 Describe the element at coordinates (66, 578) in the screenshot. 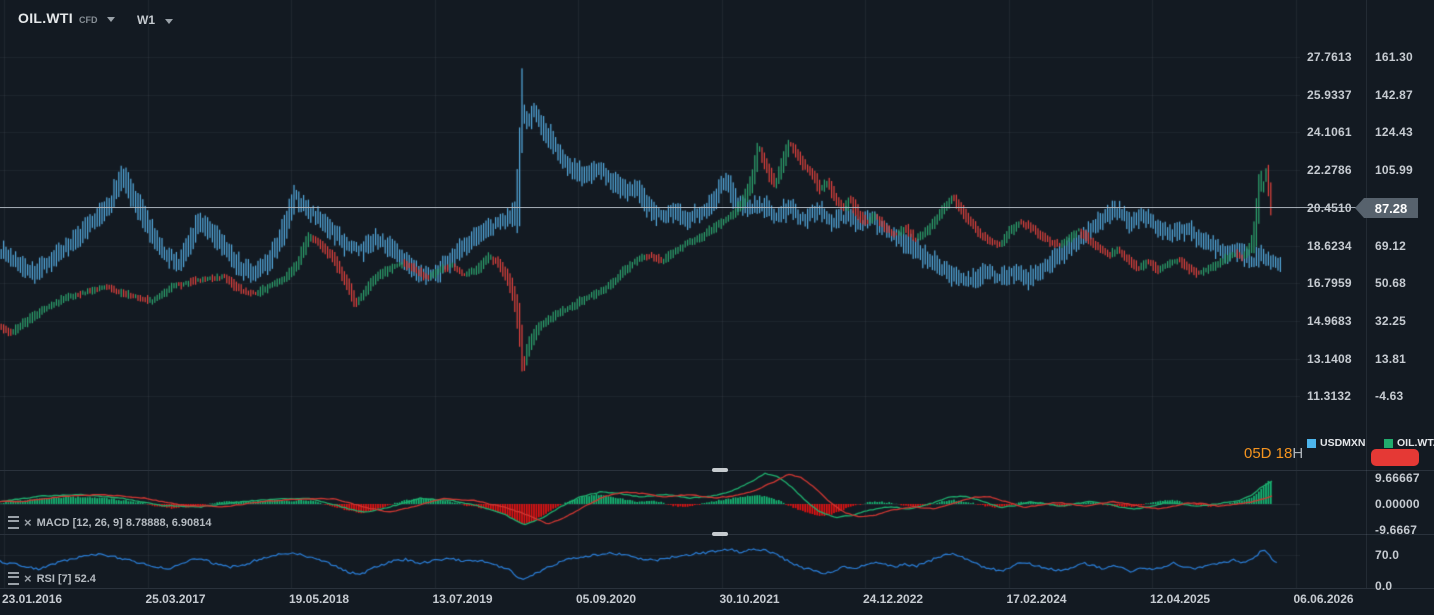

I see `rsi-label: RSI [7] 52.4` at that location.